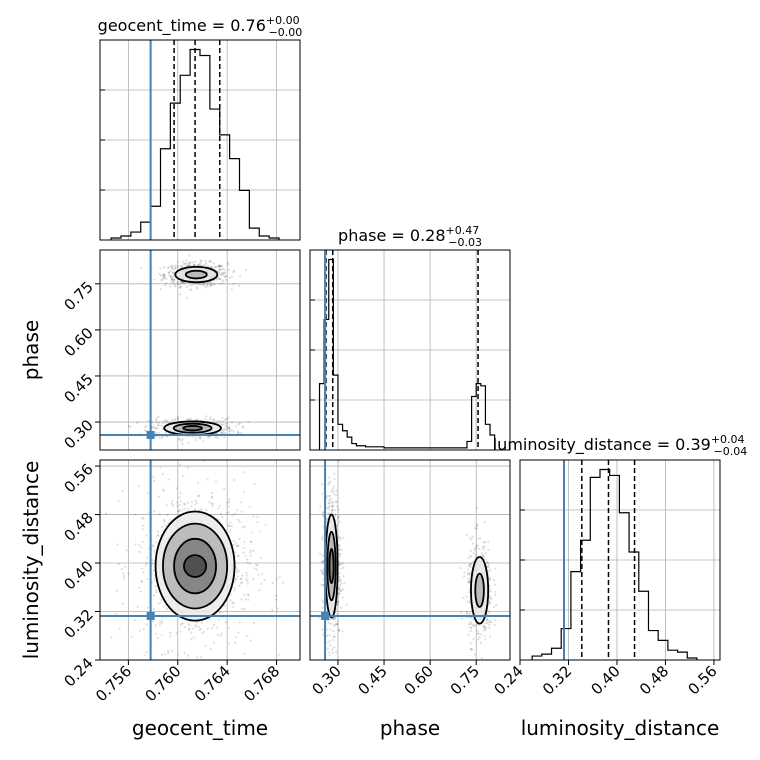 The height and width of the screenshot is (760, 760). I want to click on histogram-phase, so click(407, 354).